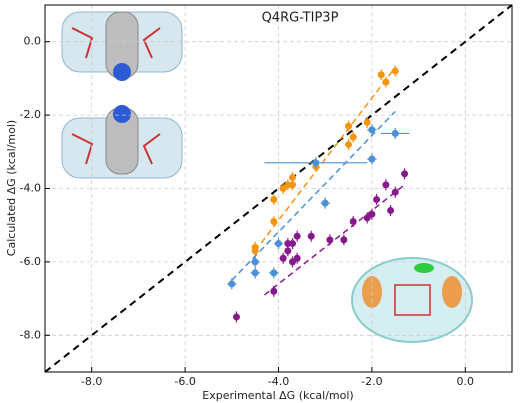 This screenshot has height=403, width=520. I want to click on y-tick-label: -2.0, so click(30, 114).